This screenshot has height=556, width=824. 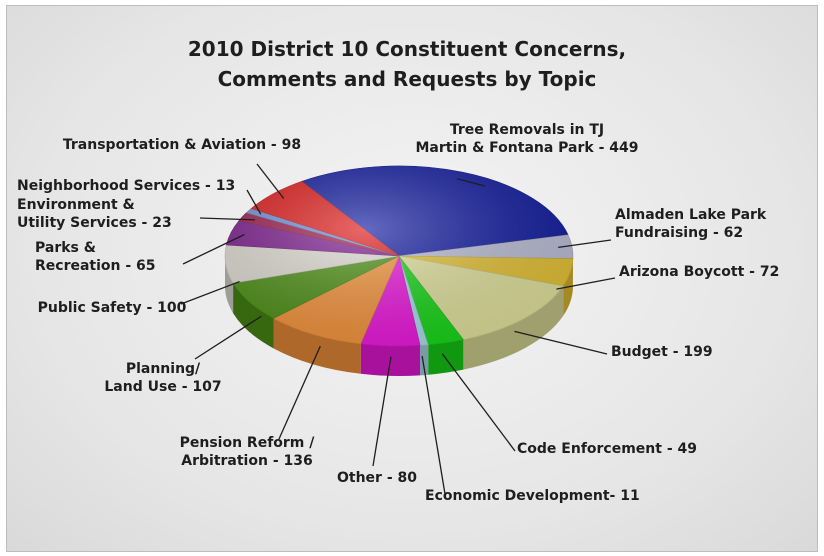 What do you see at coordinates (527, 130) in the screenshot?
I see `slice-label-line: Tree Removals in TJ` at bounding box center [527, 130].